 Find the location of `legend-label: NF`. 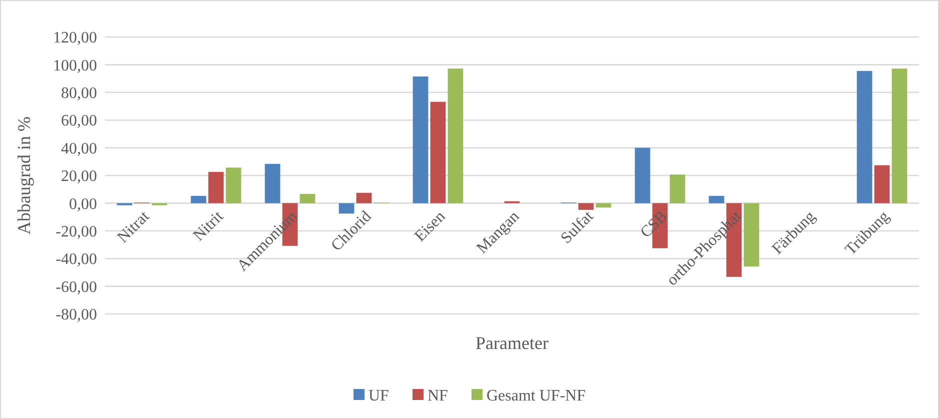

legend-label: NF is located at coordinates (438, 396).